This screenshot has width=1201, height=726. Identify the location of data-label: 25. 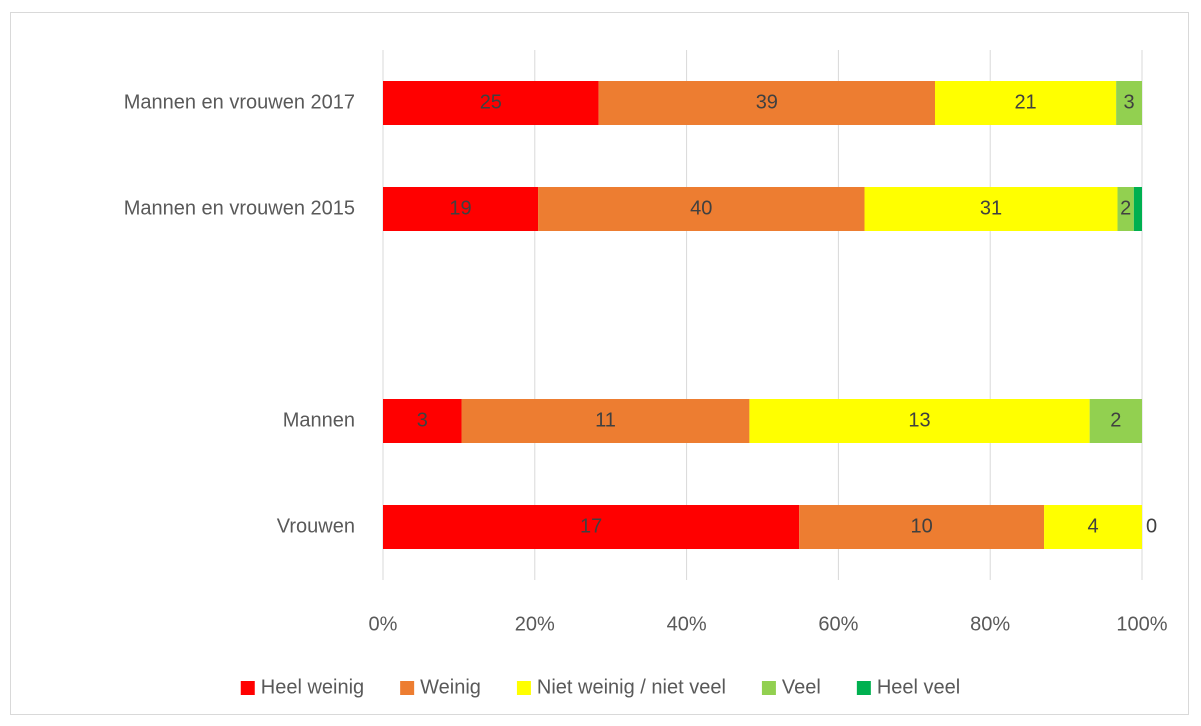
(491, 102).